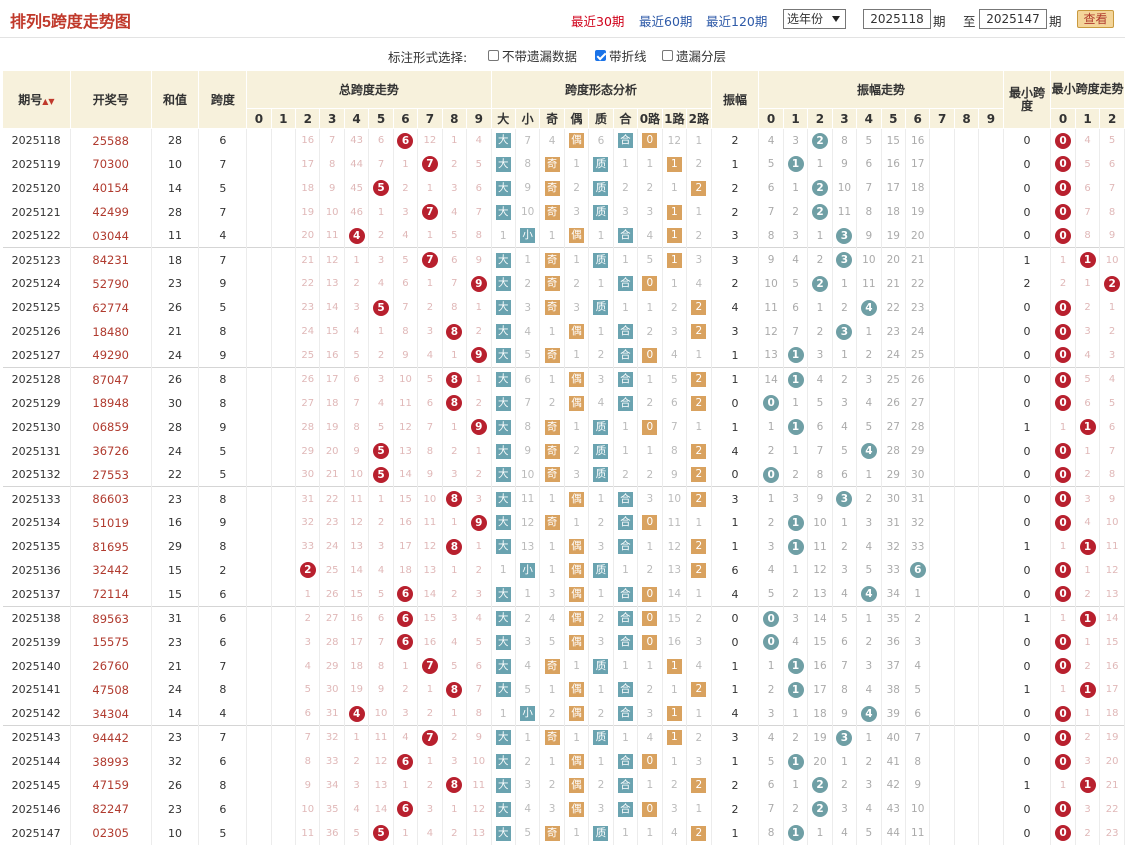 This screenshot has height=847, width=1125. Describe the element at coordinates (308, 618) in the screenshot. I see `span-trend-cell: 2` at that location.